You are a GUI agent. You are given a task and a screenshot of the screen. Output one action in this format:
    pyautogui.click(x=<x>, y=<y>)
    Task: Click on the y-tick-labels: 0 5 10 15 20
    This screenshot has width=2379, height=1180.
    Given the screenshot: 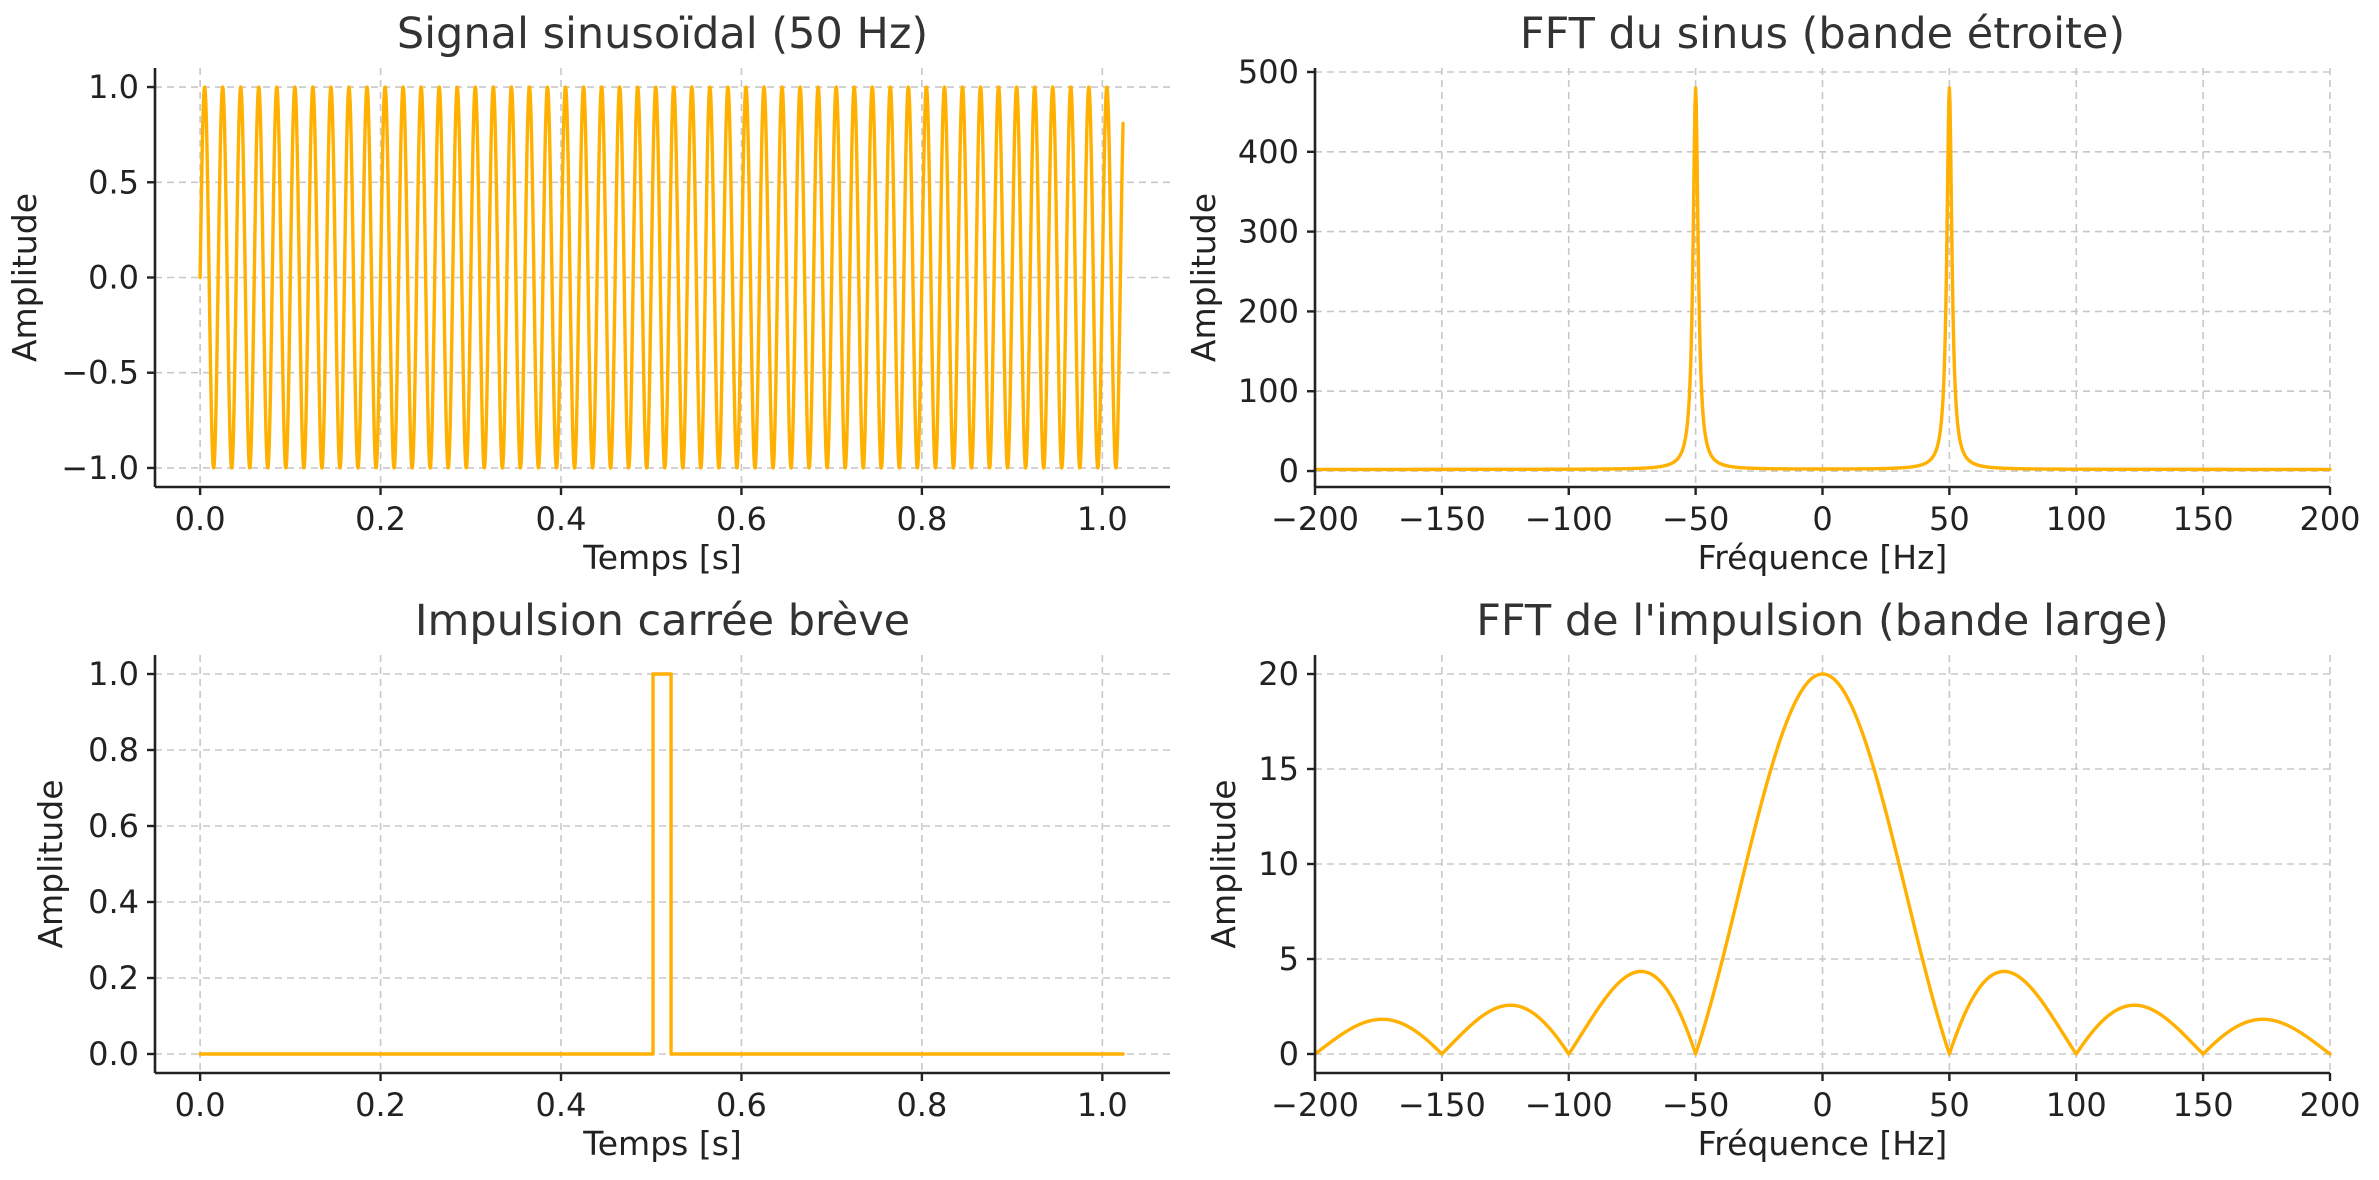 What is the action you would take?
    pyautogui.click(x=1278, y=864)
    